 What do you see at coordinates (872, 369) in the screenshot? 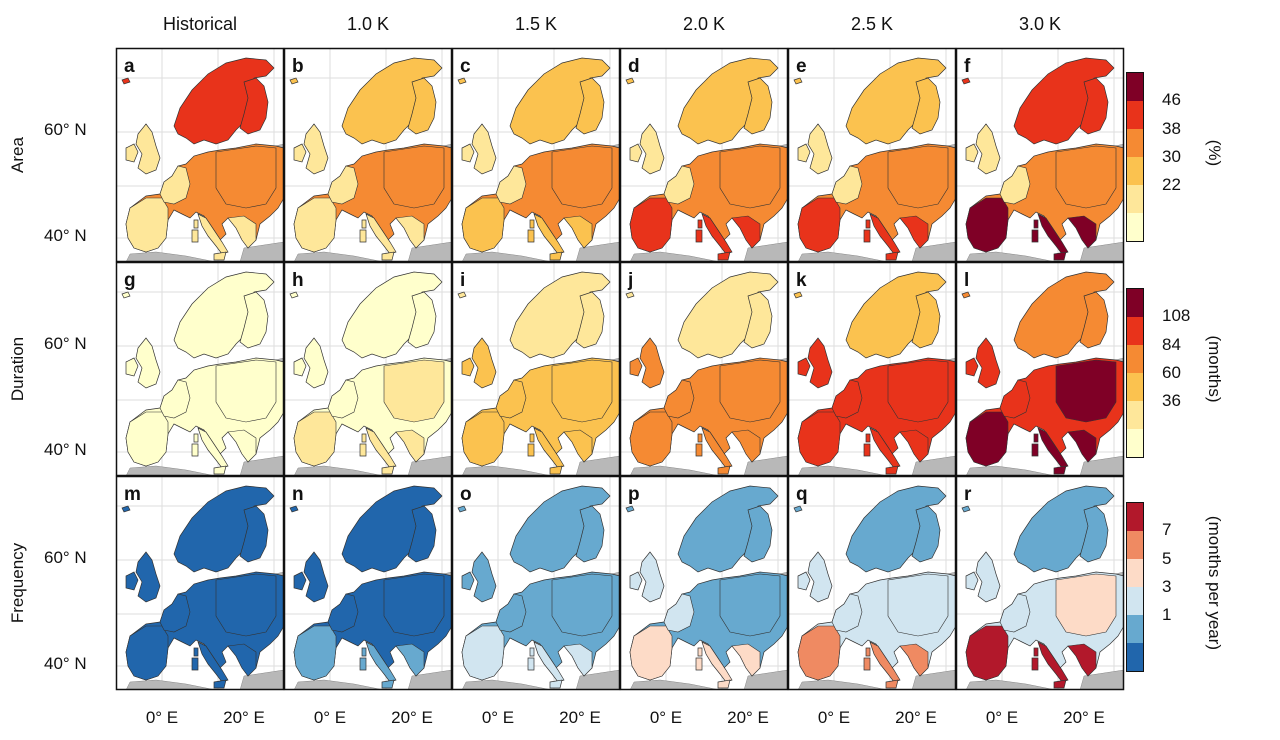
I see `map-panel-k` at bounding box center [872, 369].